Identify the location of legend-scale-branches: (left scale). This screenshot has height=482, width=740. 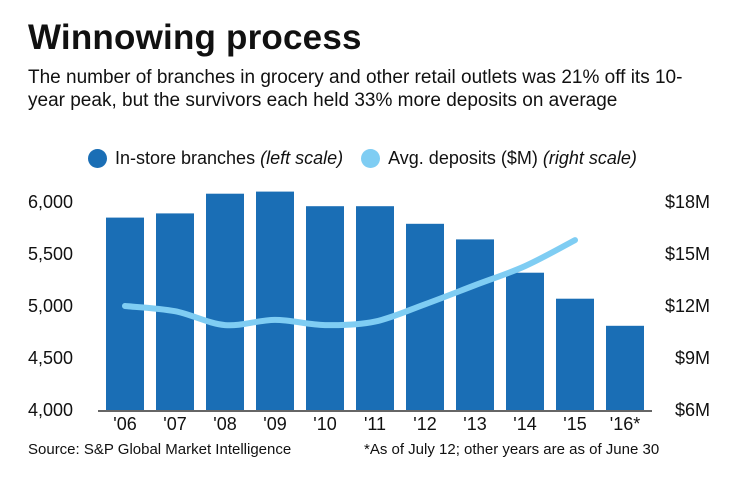
(302, 158).